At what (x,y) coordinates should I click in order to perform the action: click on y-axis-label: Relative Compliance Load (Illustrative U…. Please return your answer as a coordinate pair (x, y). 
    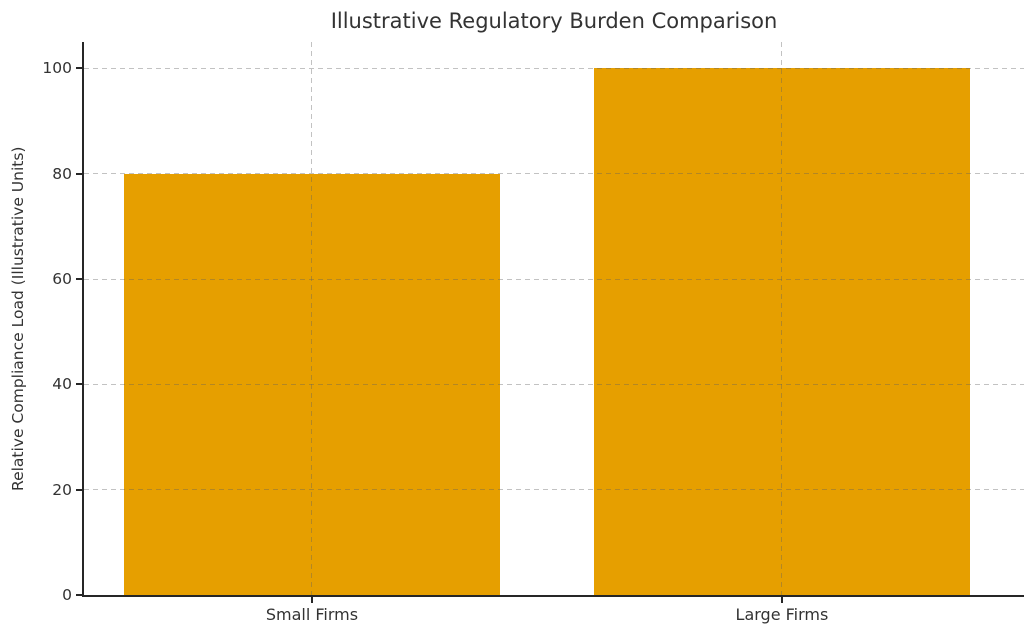
    Looking at the image, I should click on (18, 318).